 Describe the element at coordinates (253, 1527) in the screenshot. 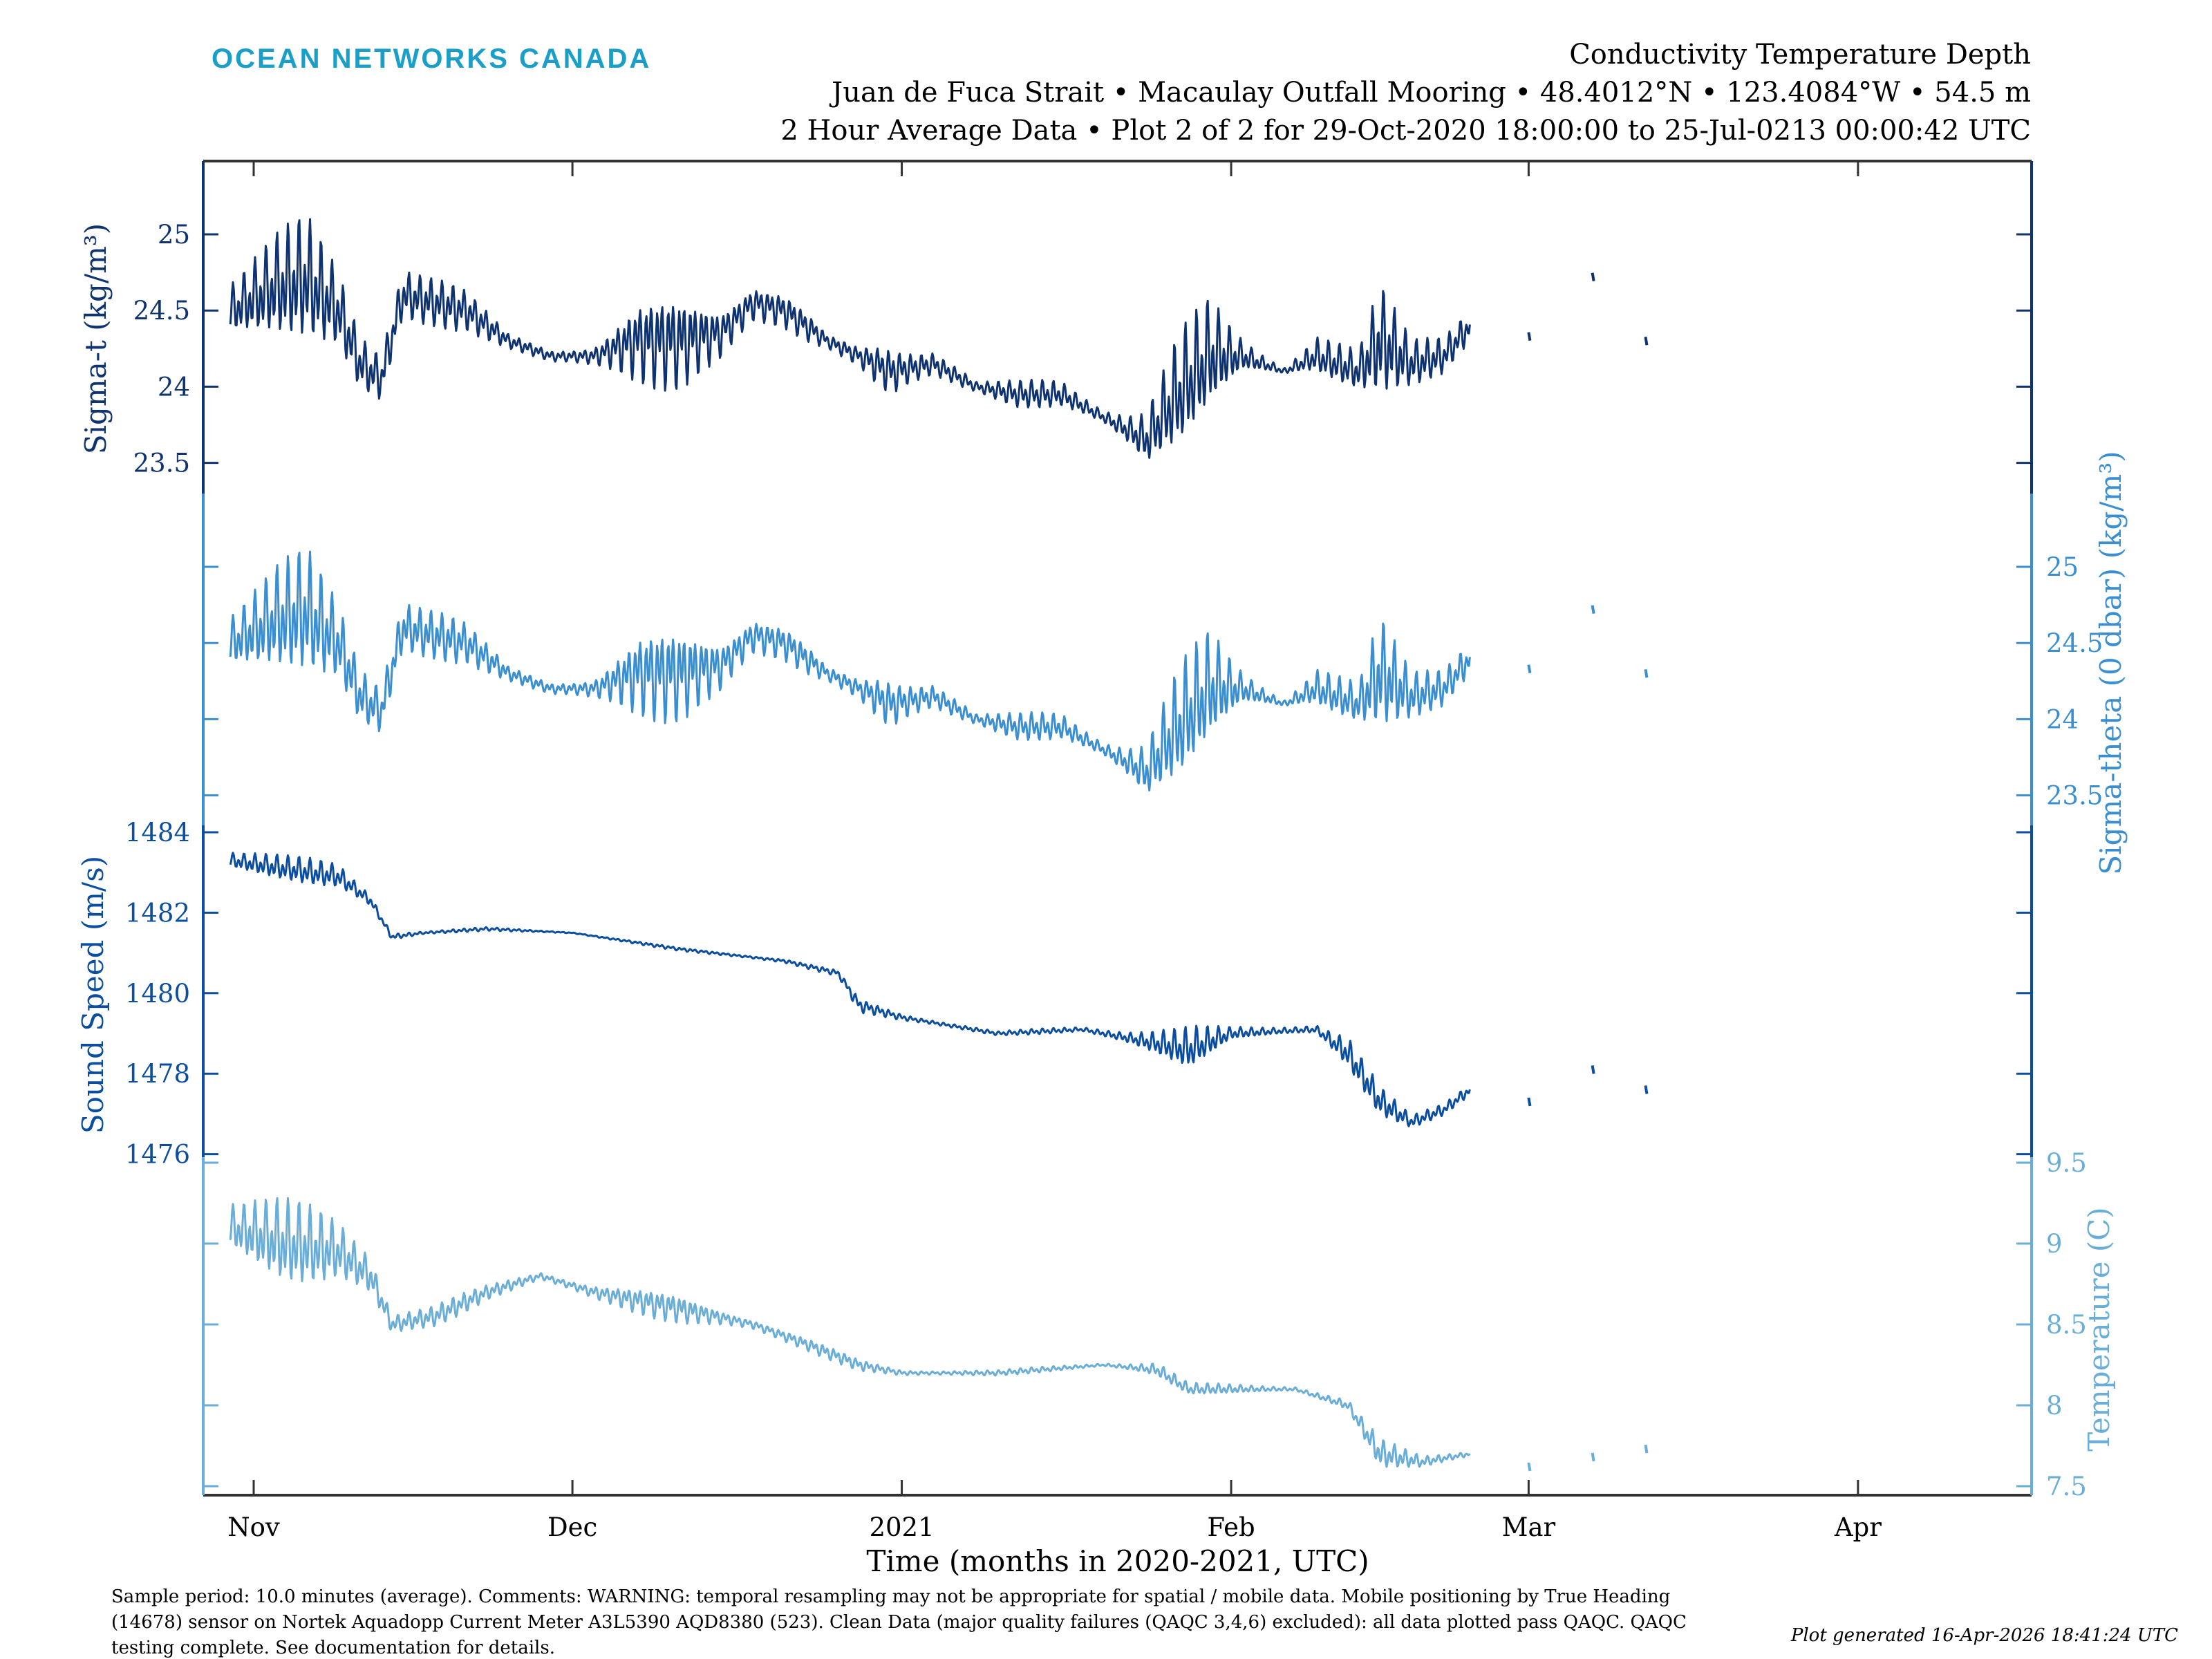

I see `x-tick-label: Nov` at that location.